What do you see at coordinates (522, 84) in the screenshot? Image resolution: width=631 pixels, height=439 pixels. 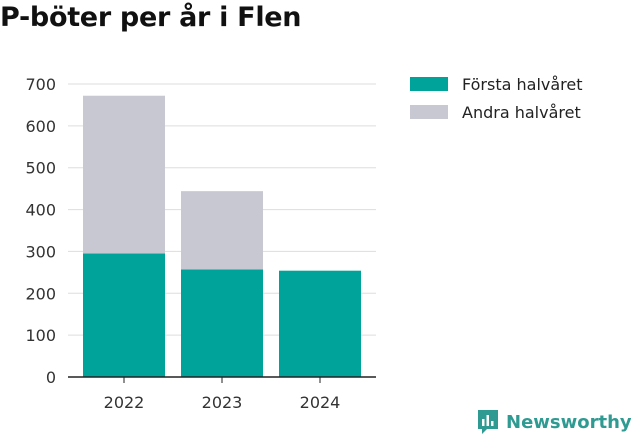 I see `legend-label-first-half: Första halvåret` at bounding box center [522, 84].